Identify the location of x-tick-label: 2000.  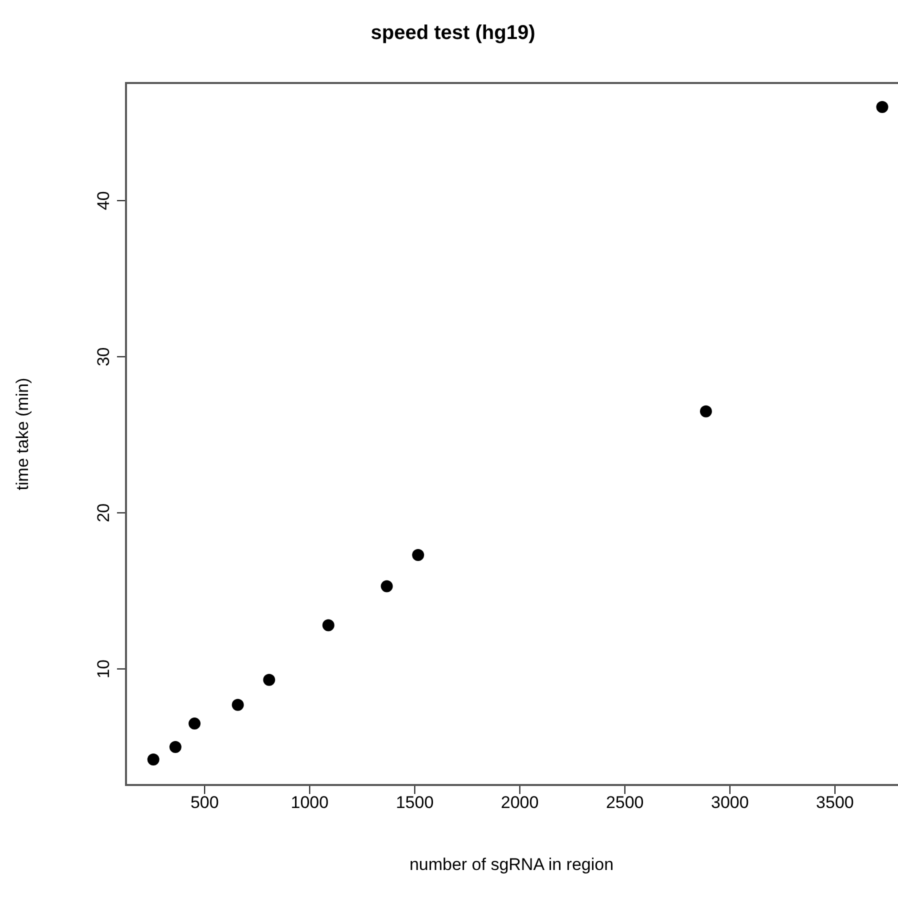
(519, 802).